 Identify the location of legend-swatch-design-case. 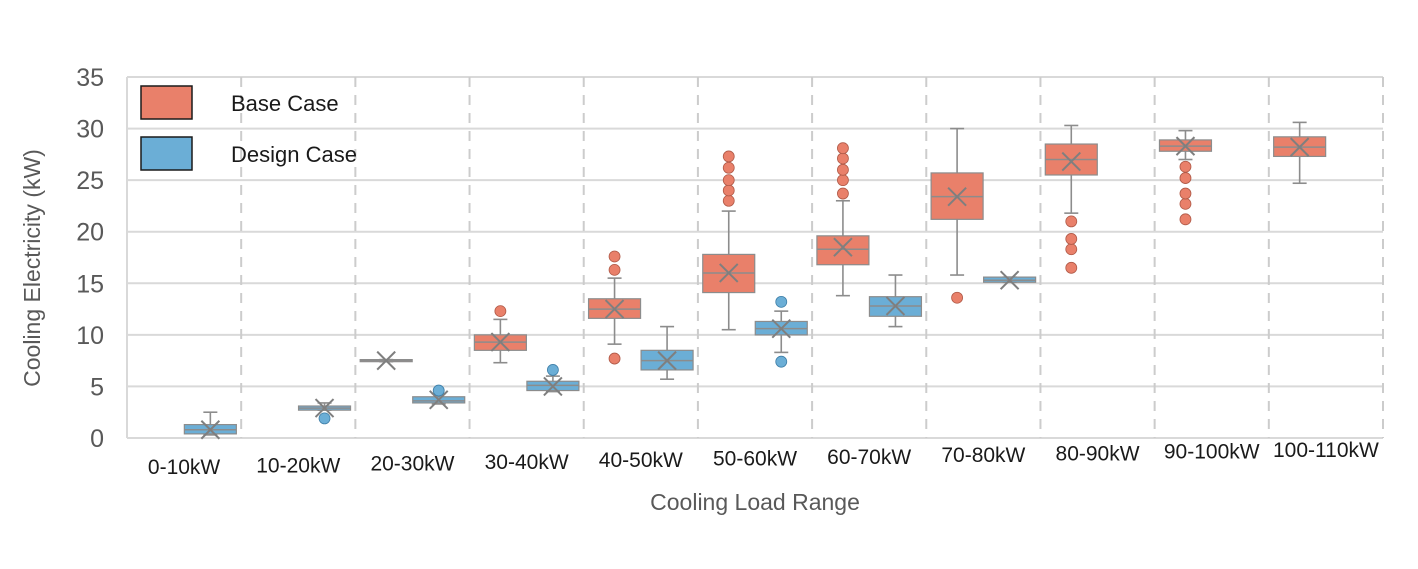
(166, 153).